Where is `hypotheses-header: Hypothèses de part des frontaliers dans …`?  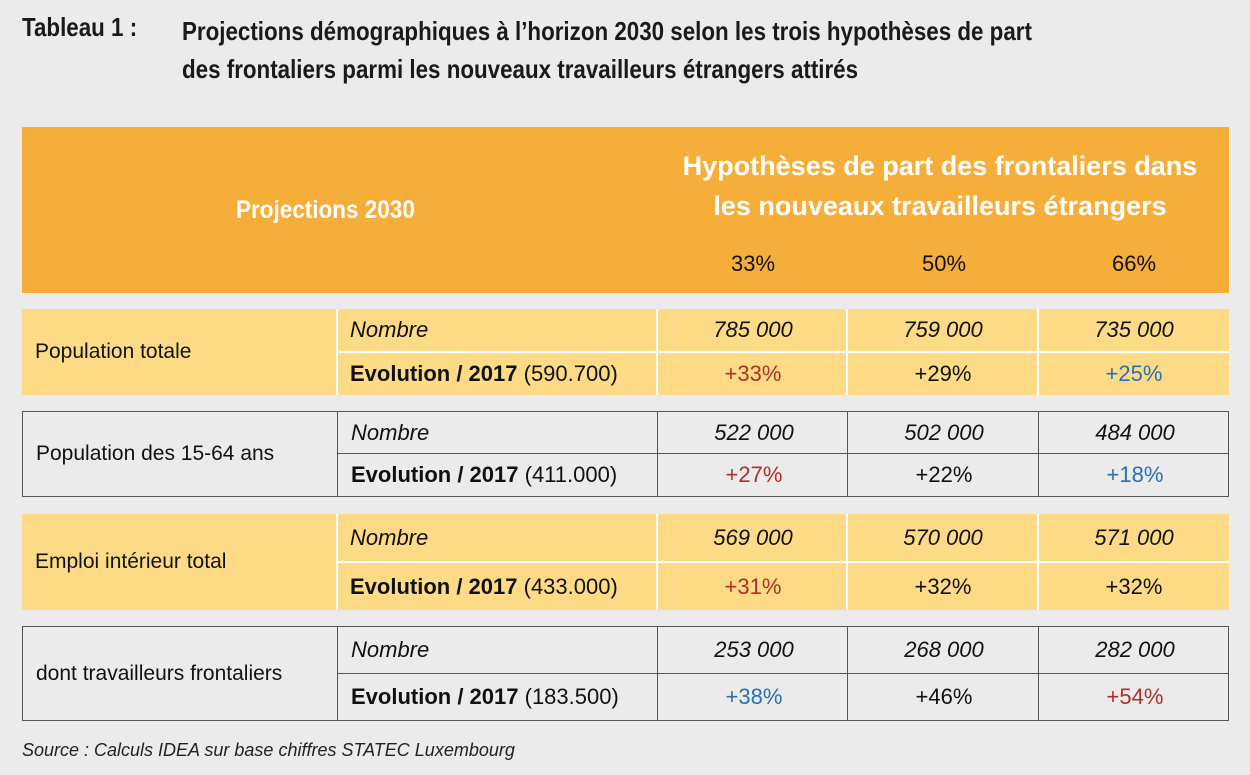
hypotheses-header: Hypothèses de part des frontaliers dans … is located at coordinates (940, 186).